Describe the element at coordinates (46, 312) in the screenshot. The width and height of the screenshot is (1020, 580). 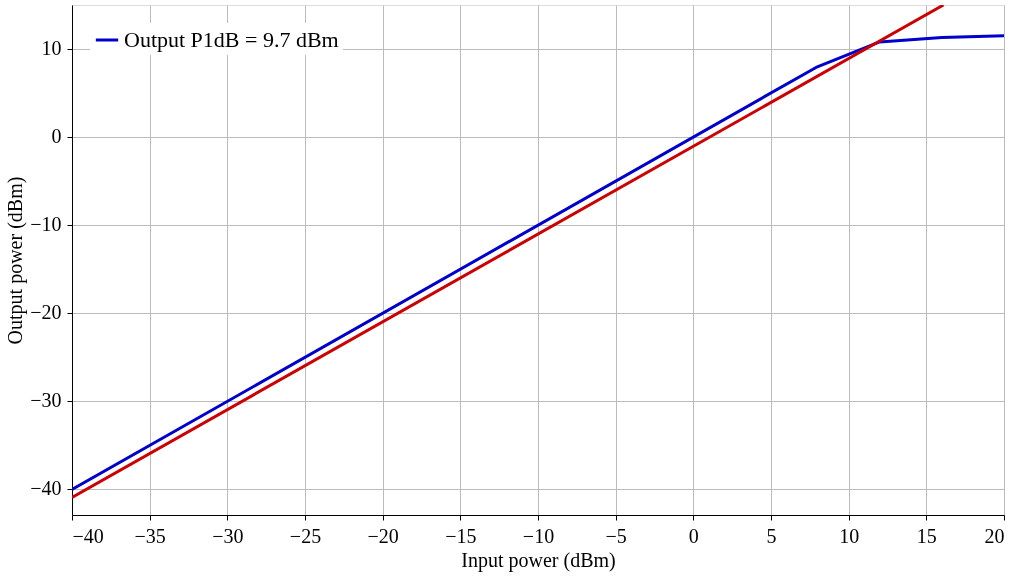
I see `y-tick-label: −20` at that location.